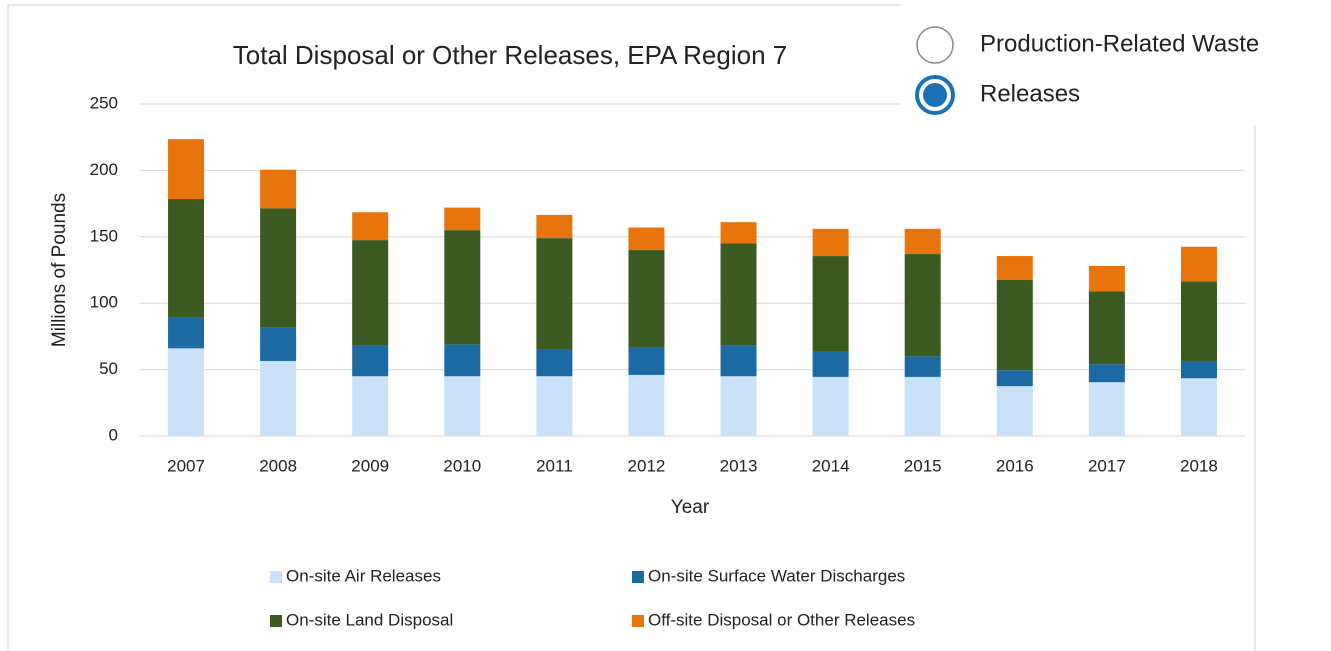  Describe the element at coordinates (278, 465) in the screenshot. I see `x-tick-label: 2008` at that location.